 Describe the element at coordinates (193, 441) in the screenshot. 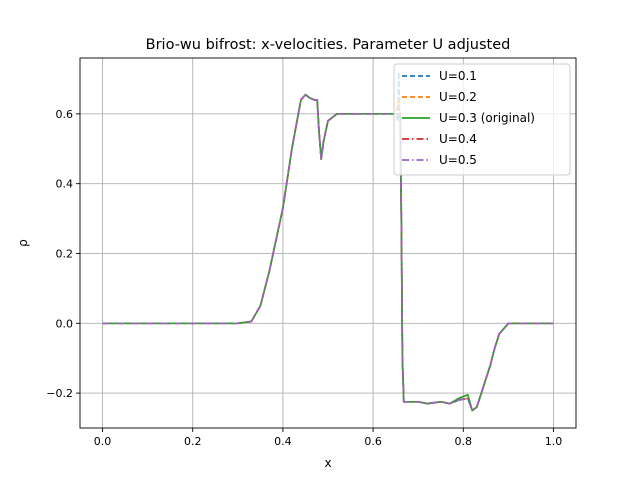

I see `x-tick-label: 0.2` at that location.